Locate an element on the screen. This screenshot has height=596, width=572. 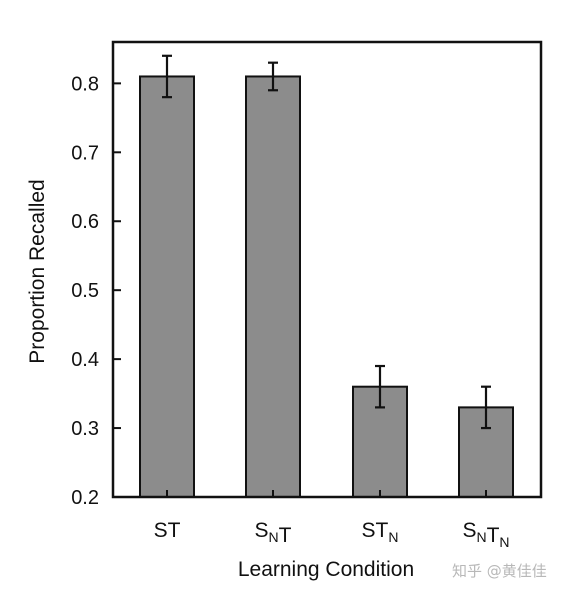
y-tick-label: 0.3 is located at coordinates (85, 429).